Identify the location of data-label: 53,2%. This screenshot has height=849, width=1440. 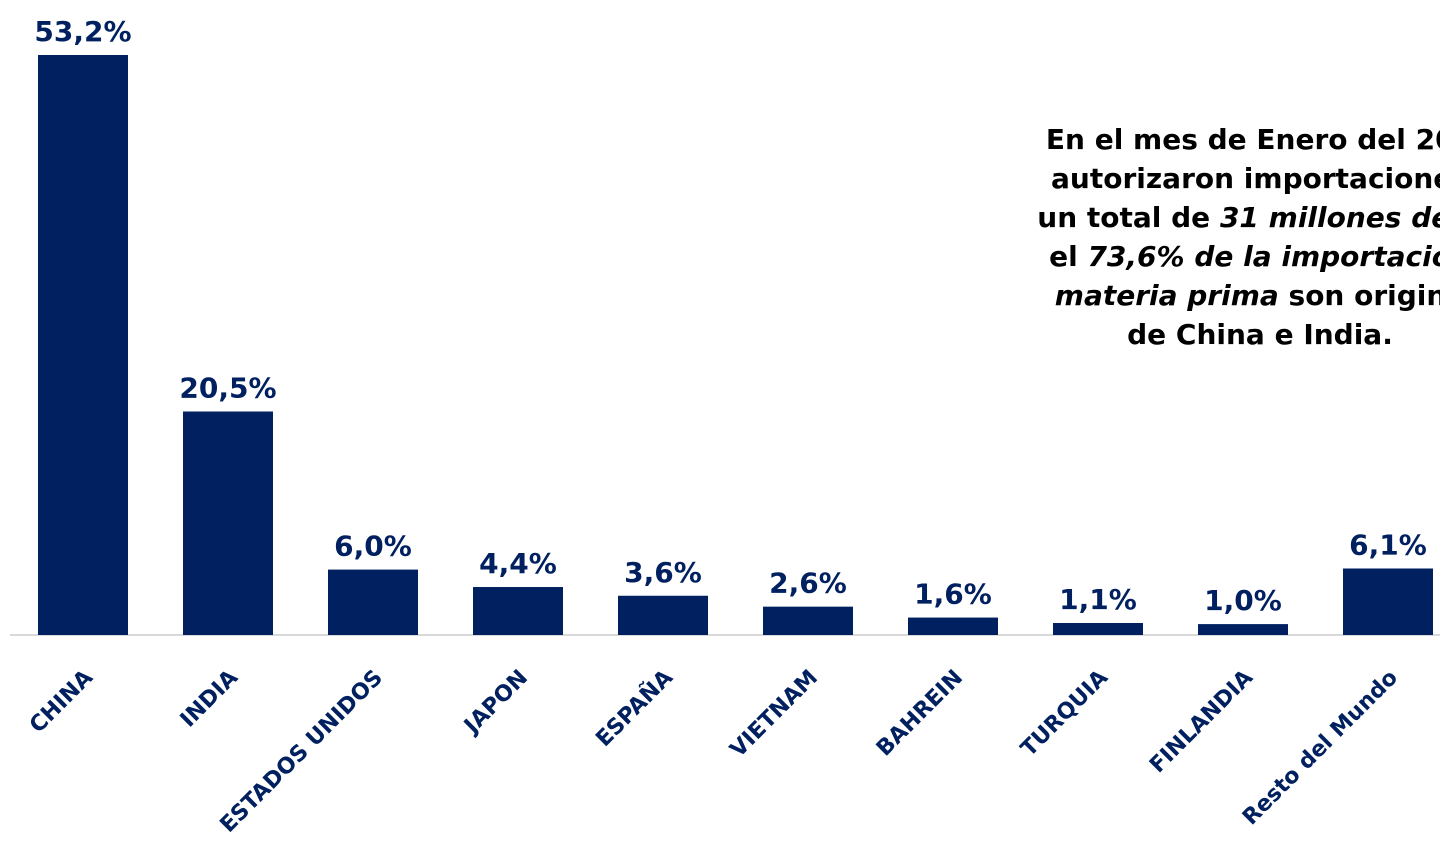
(82, 31).